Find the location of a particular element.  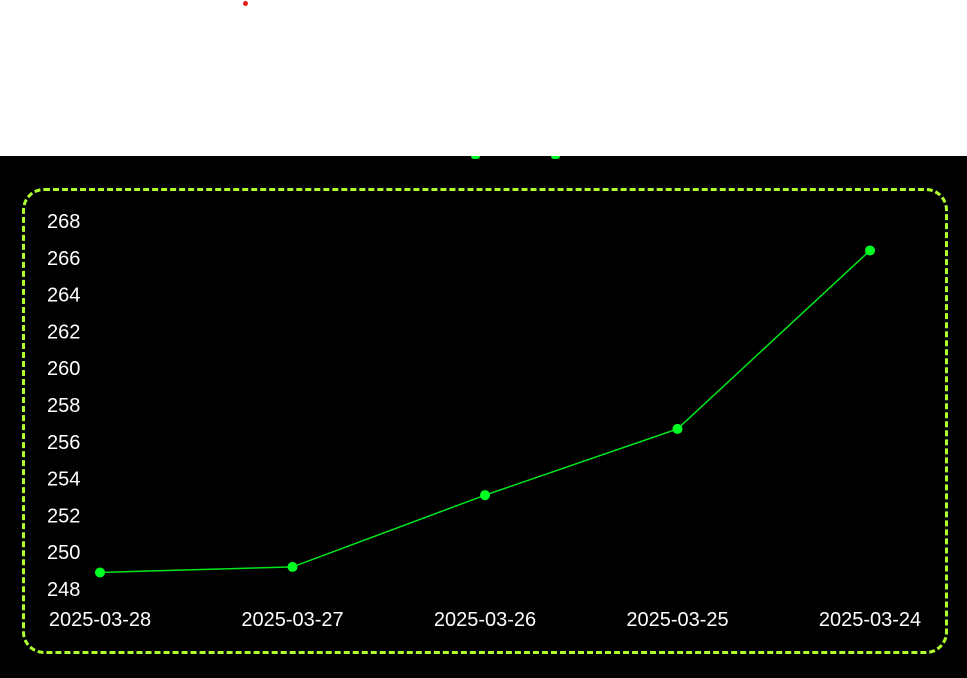

x-tick-label: 2025-03-24 is located at coordinates (870, 620).